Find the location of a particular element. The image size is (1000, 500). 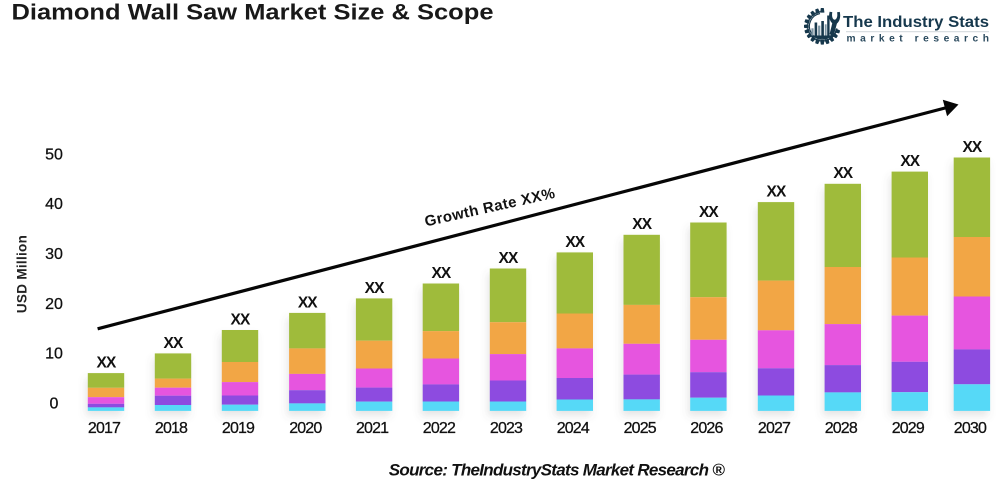

svg-text: 0 is located at coordinates (54, 404).